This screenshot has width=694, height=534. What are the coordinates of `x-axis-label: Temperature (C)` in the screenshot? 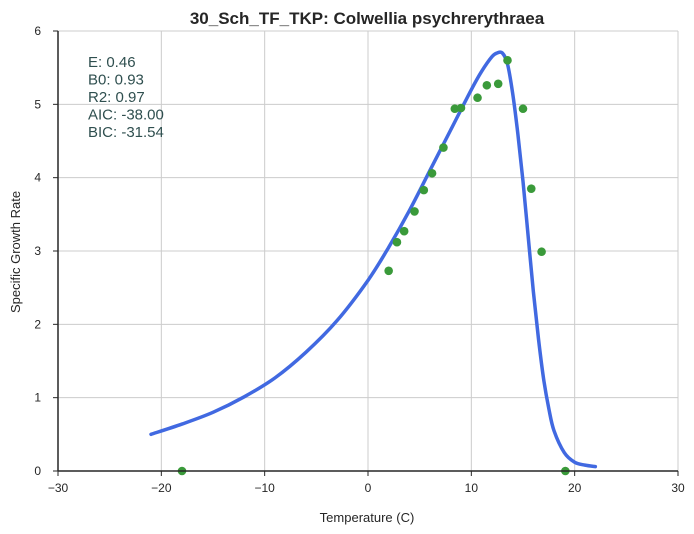 It's located at (367, 517).